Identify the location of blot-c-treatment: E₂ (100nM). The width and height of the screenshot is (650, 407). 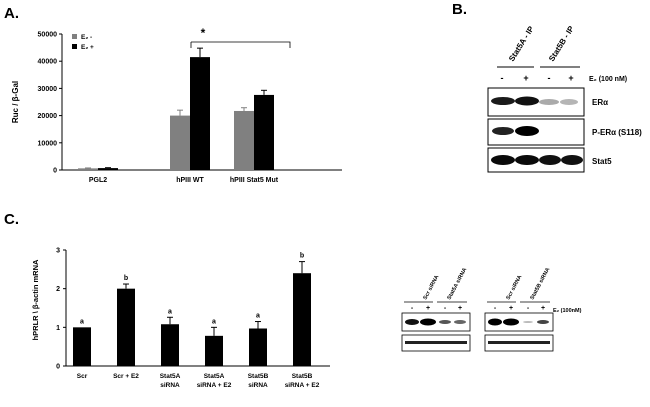
(567, 311).